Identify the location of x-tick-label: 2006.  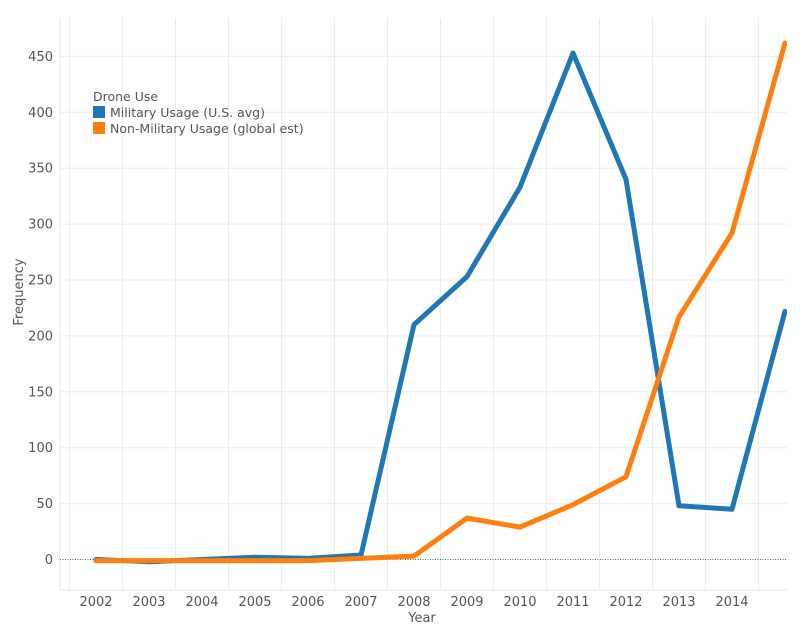
(307, 602).